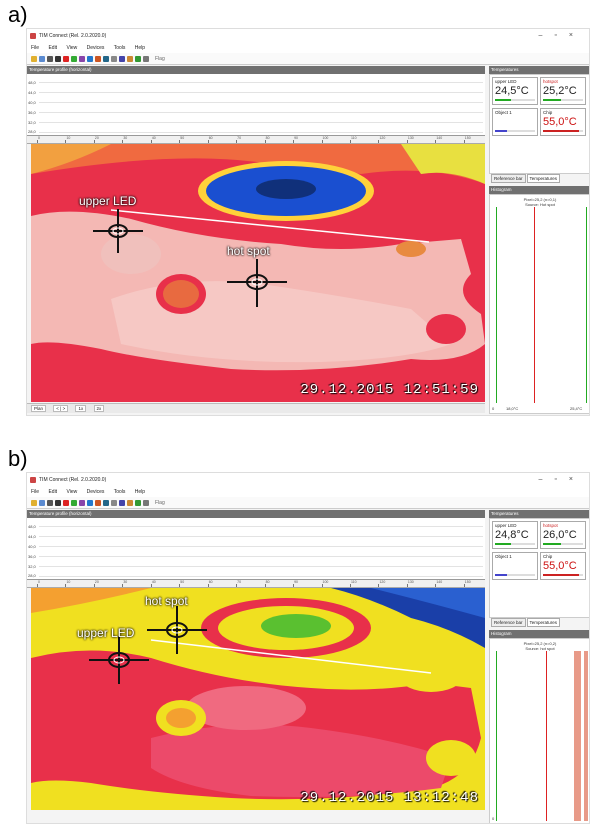 This screenshot has width=590, height=825. Describe the element at coordinates (539, 70) in the screenshot. I see `temperatures-header: Temperatures` at that location.